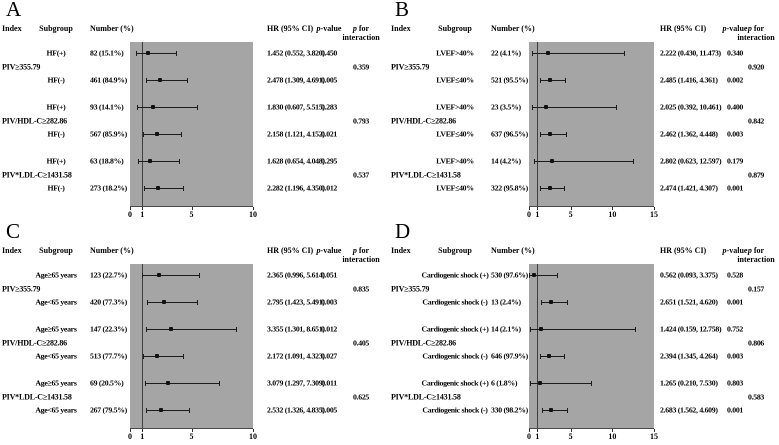 This screenshot has width=779, height=445. Describe the element at coordinates (506, 302) in the screenshot. I see `number-percent: 13 (2.4%)` at that location.